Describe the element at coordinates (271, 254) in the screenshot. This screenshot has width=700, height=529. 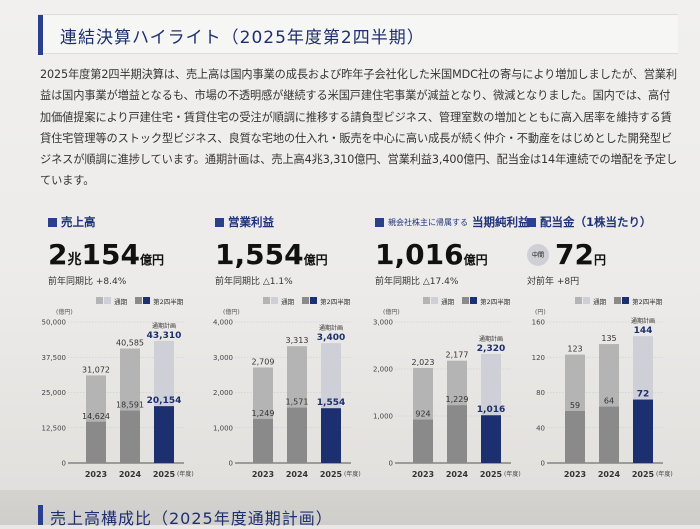
I see `kpi-value: 1,554 億円` at that location.